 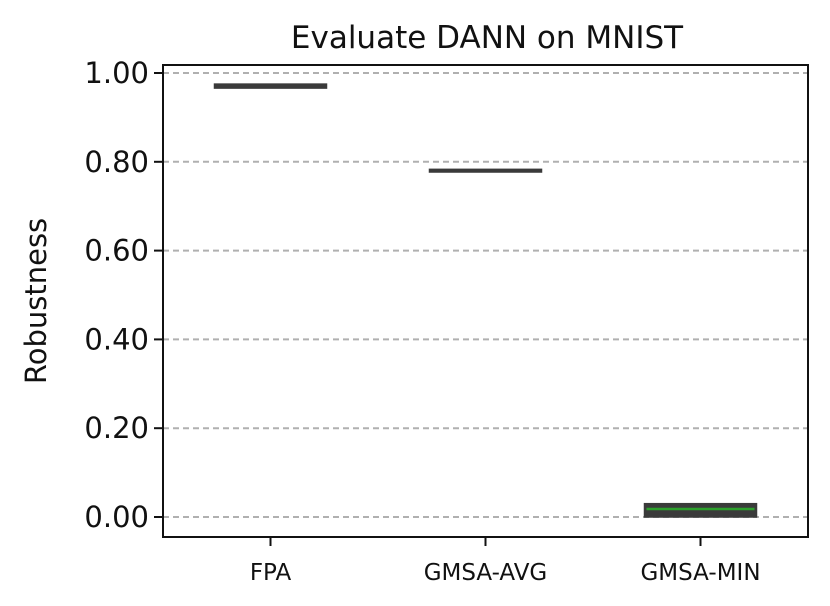 What do you see at coordinates (116, 517) in the screenshot?
I see `y-tick-label: 0.00` at bounding box center [116, 517].